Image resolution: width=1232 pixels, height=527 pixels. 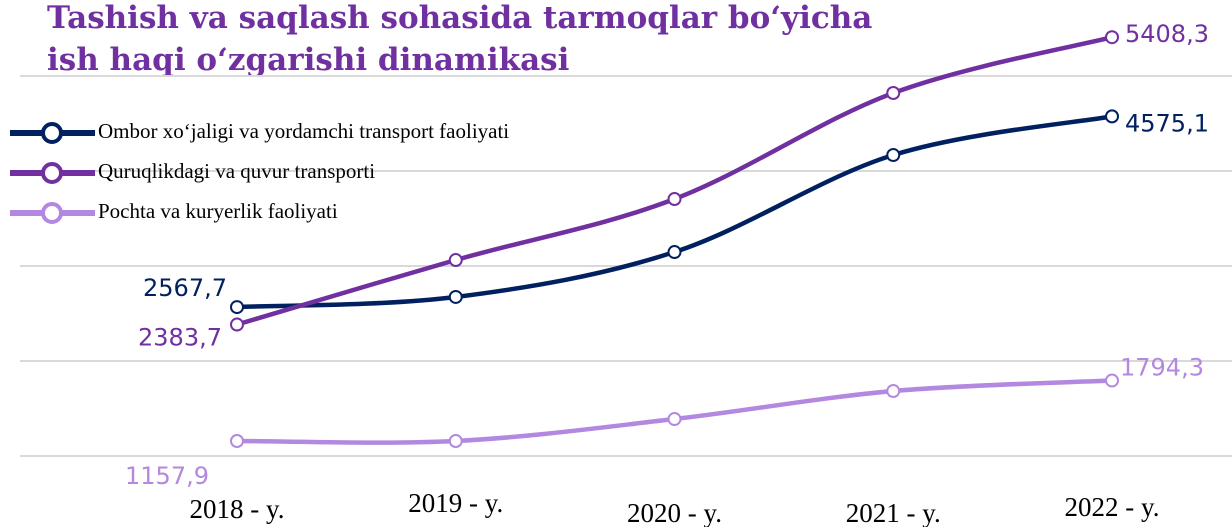 What do you see at coordinates (1167, 123) in the screenshot?
I see `data-label: 4575,1` at bounding box center [1167, 123].